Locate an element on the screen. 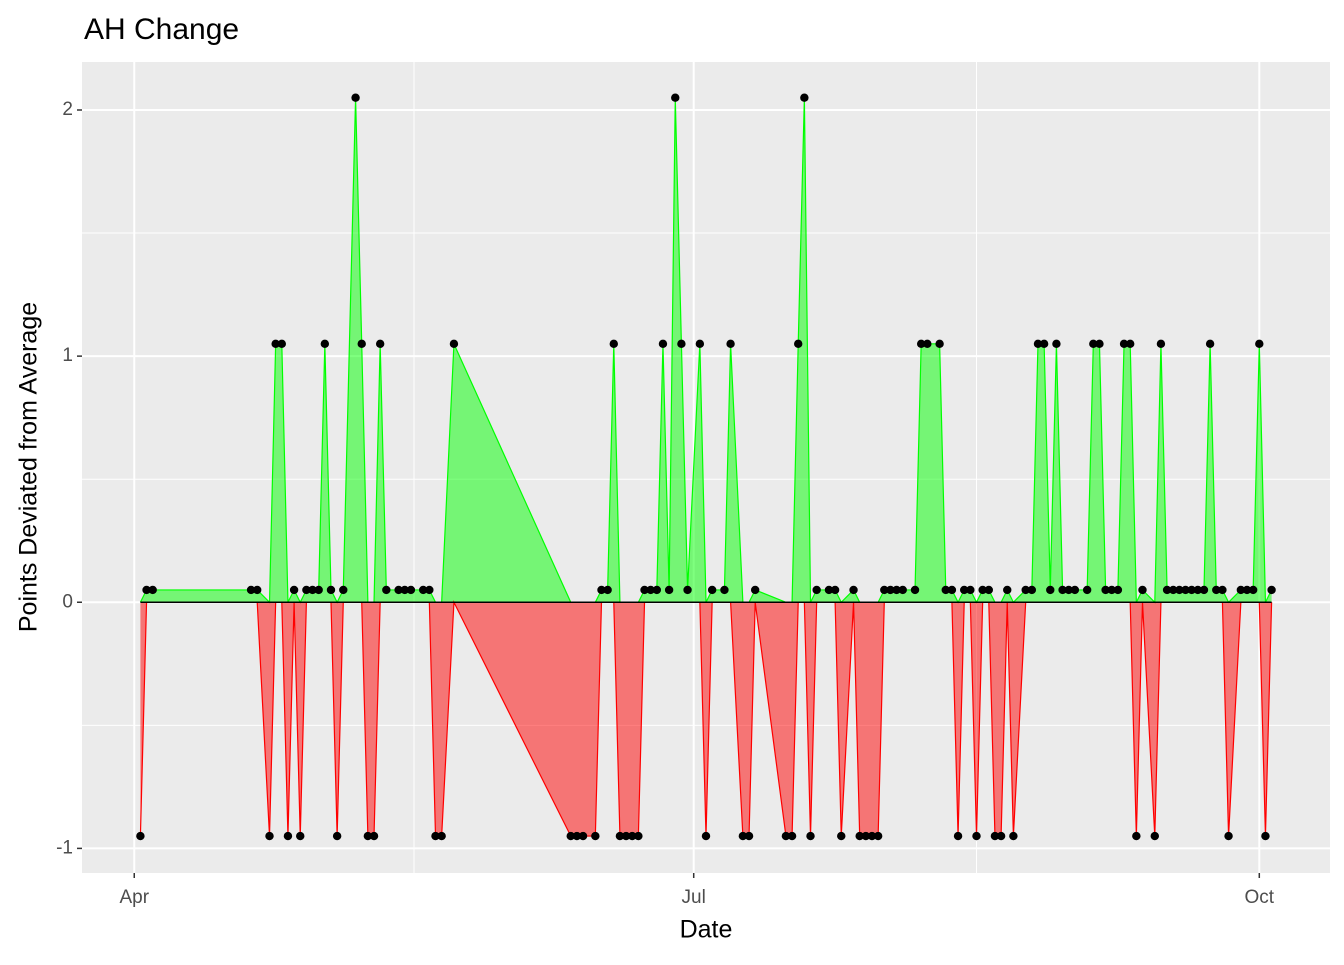 The height and width of the screenshot is (965, 1344). y-axis-title: Points Deviated from Average is located at coordinates (29, 467).